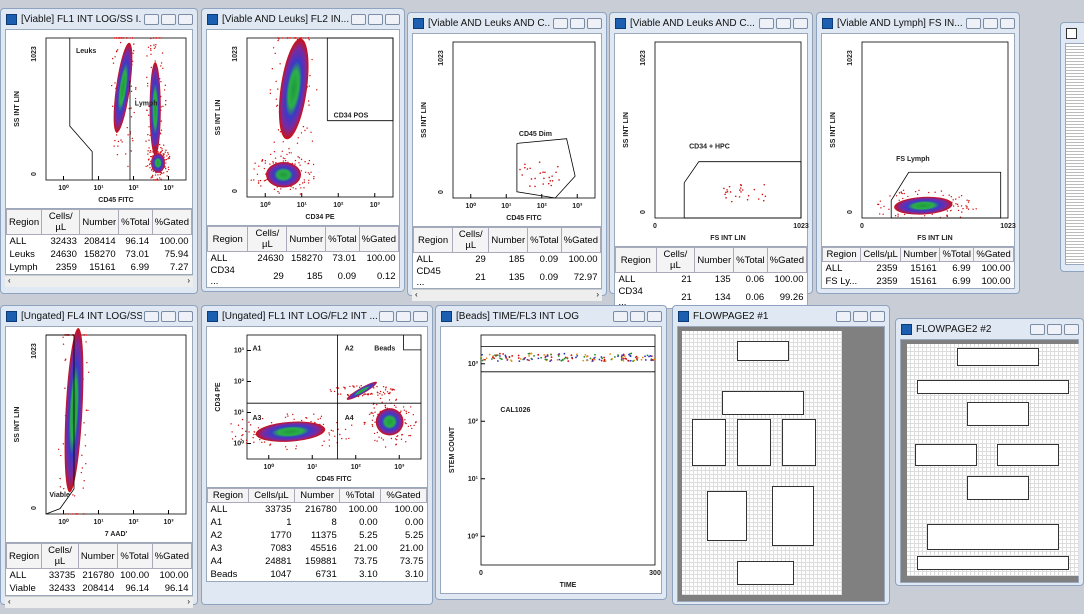 This screenshot has width=1084, height=614. What do you see at coordinates (626, 130) in the screenshot?
I see `y-axis-label: SS INT LIN` at bounding box center [626, 130].